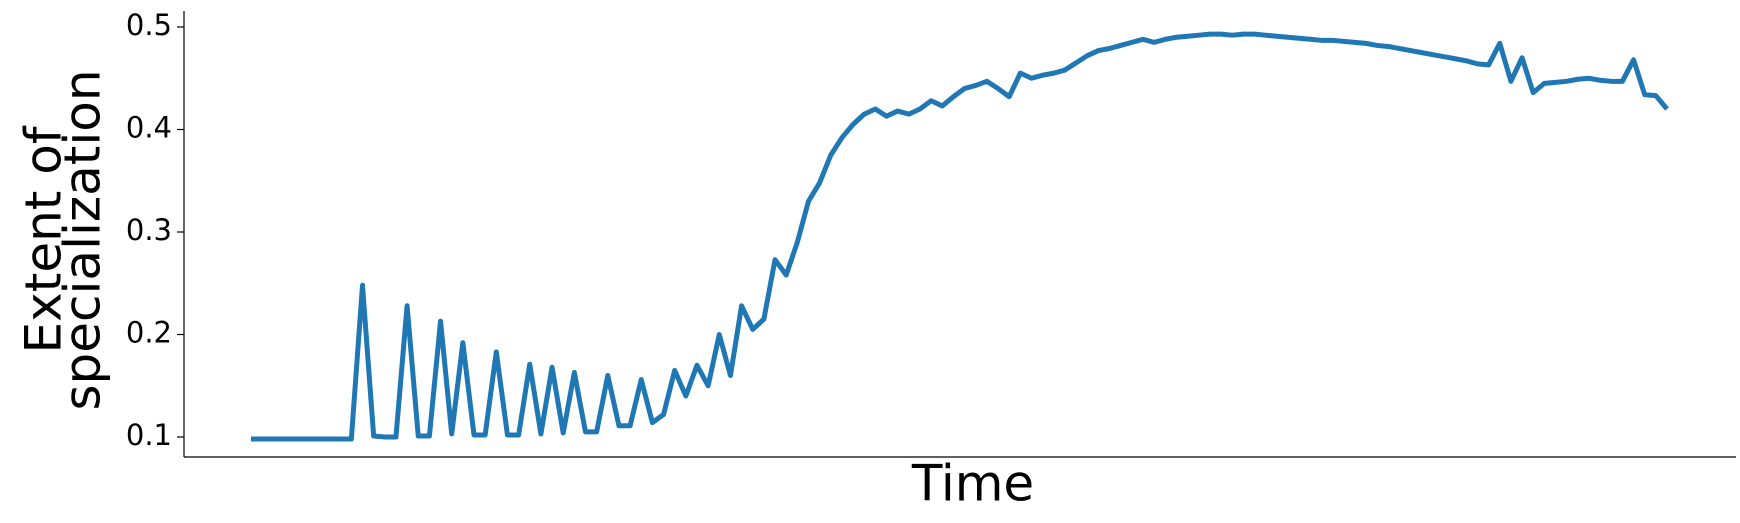 The height and width of the screenshot is (523, 1740). I want to click on y-tick-label: 0.3, so click(149, 230).